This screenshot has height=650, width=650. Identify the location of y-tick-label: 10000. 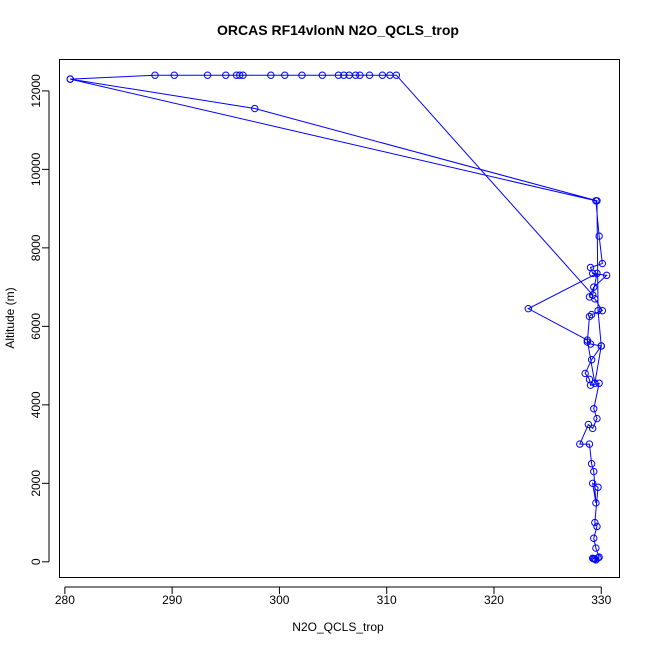
(36, 169).